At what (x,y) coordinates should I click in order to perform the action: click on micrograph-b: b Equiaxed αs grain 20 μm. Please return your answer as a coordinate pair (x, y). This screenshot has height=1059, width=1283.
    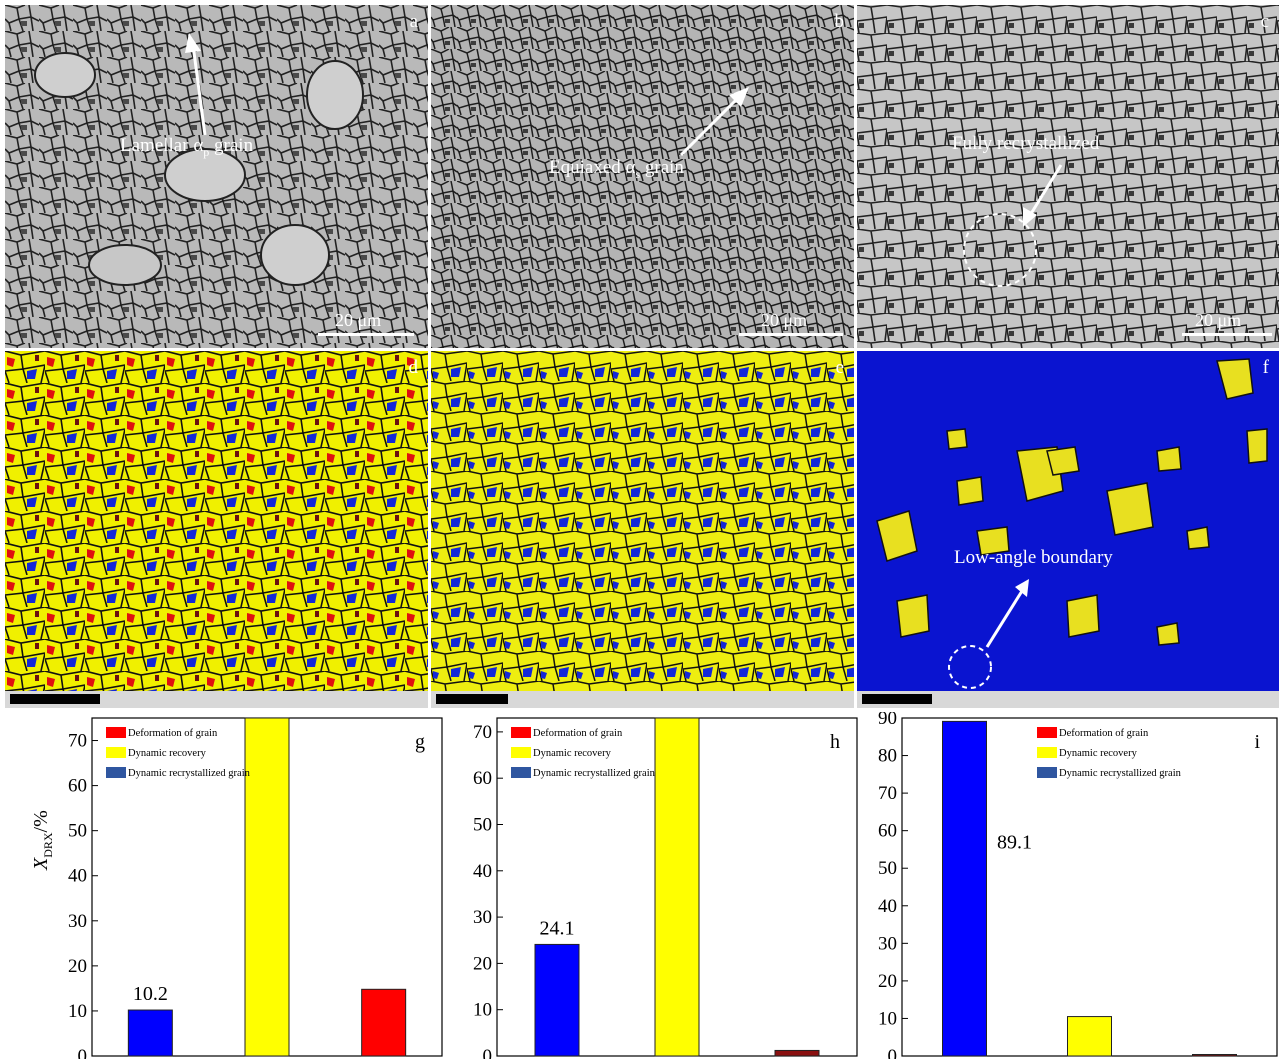
    Looking at the image, I should click on (642, 176).